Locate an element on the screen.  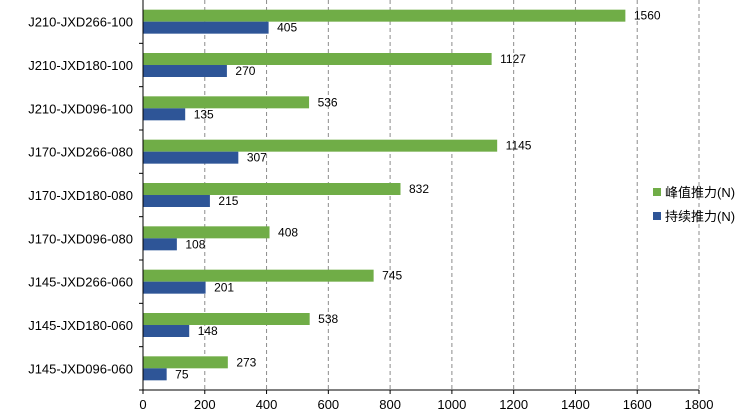
data-label: 215 is located at coordinates (228, 201).